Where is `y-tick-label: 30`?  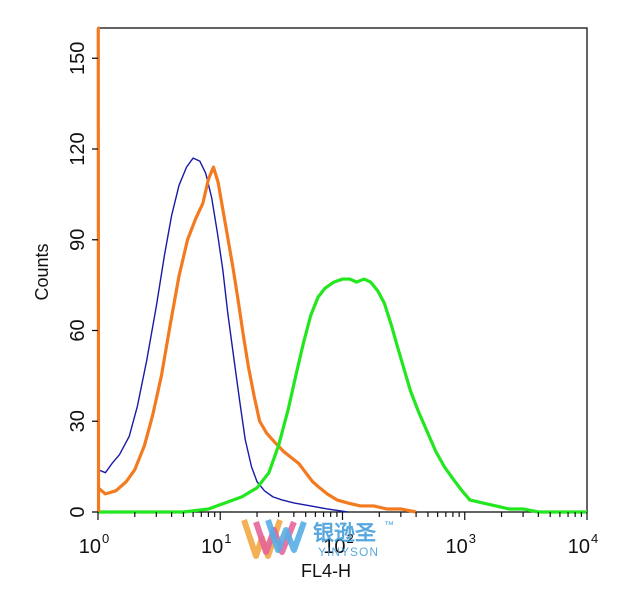 y-tick-label: 30 is located at coordinates (78, 421).